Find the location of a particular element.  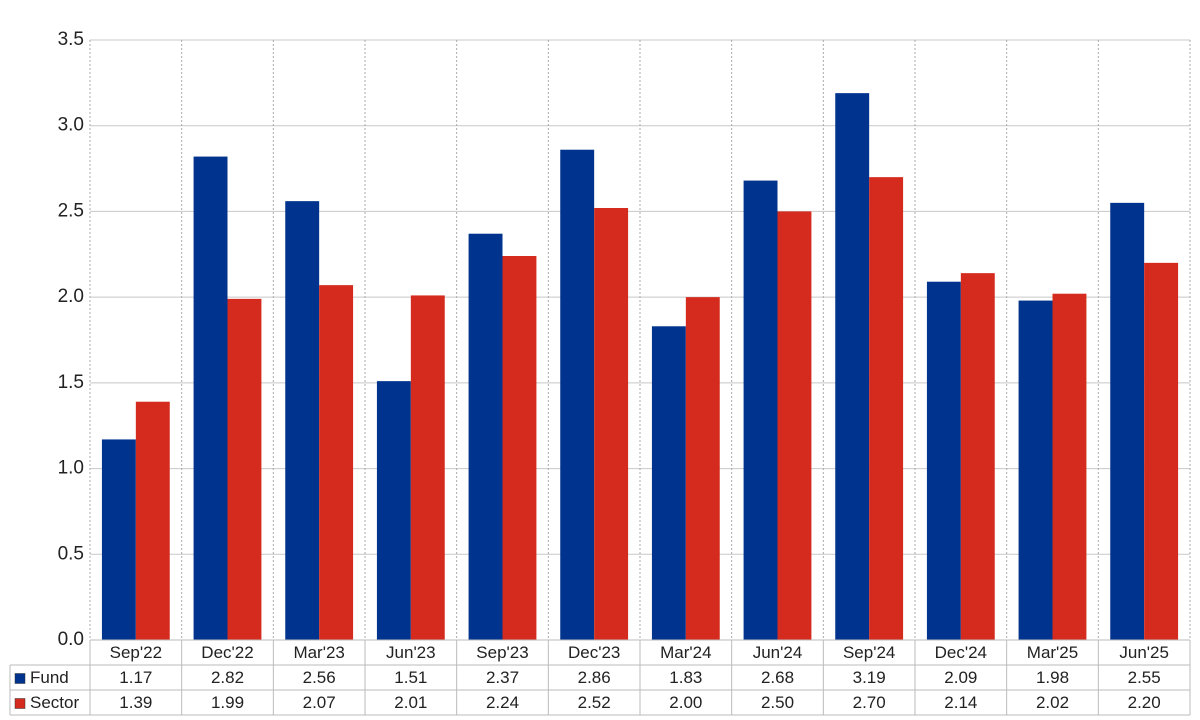

y-tick-label: 2.5 is located at coordinates (71, 210).